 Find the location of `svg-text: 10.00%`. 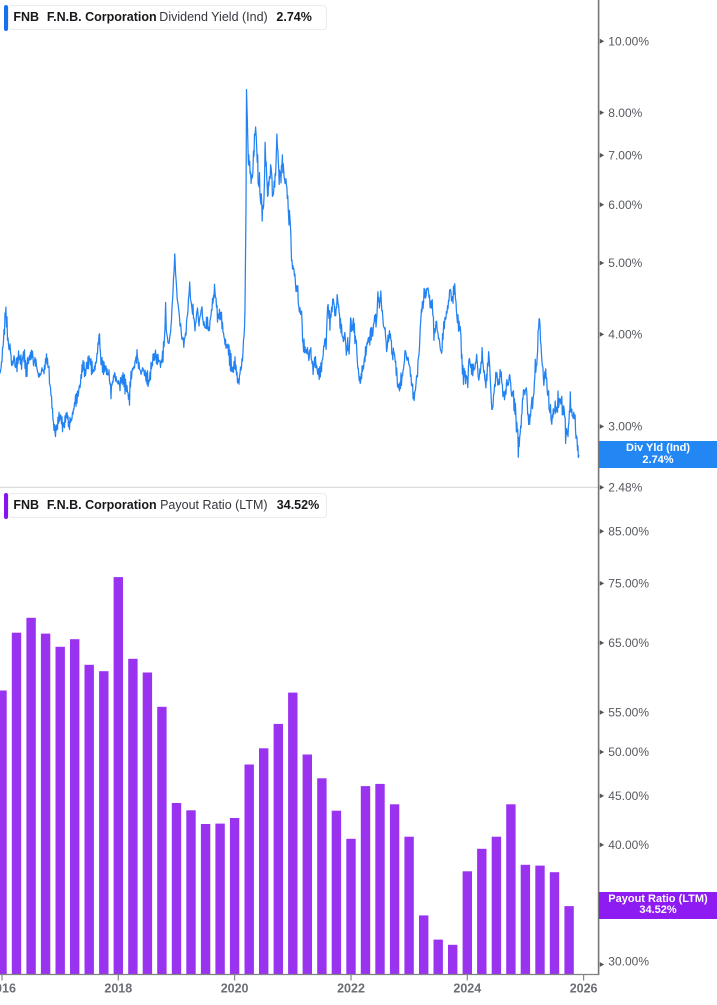

svg-text: 10.00% is located at coordinates (628, 41).